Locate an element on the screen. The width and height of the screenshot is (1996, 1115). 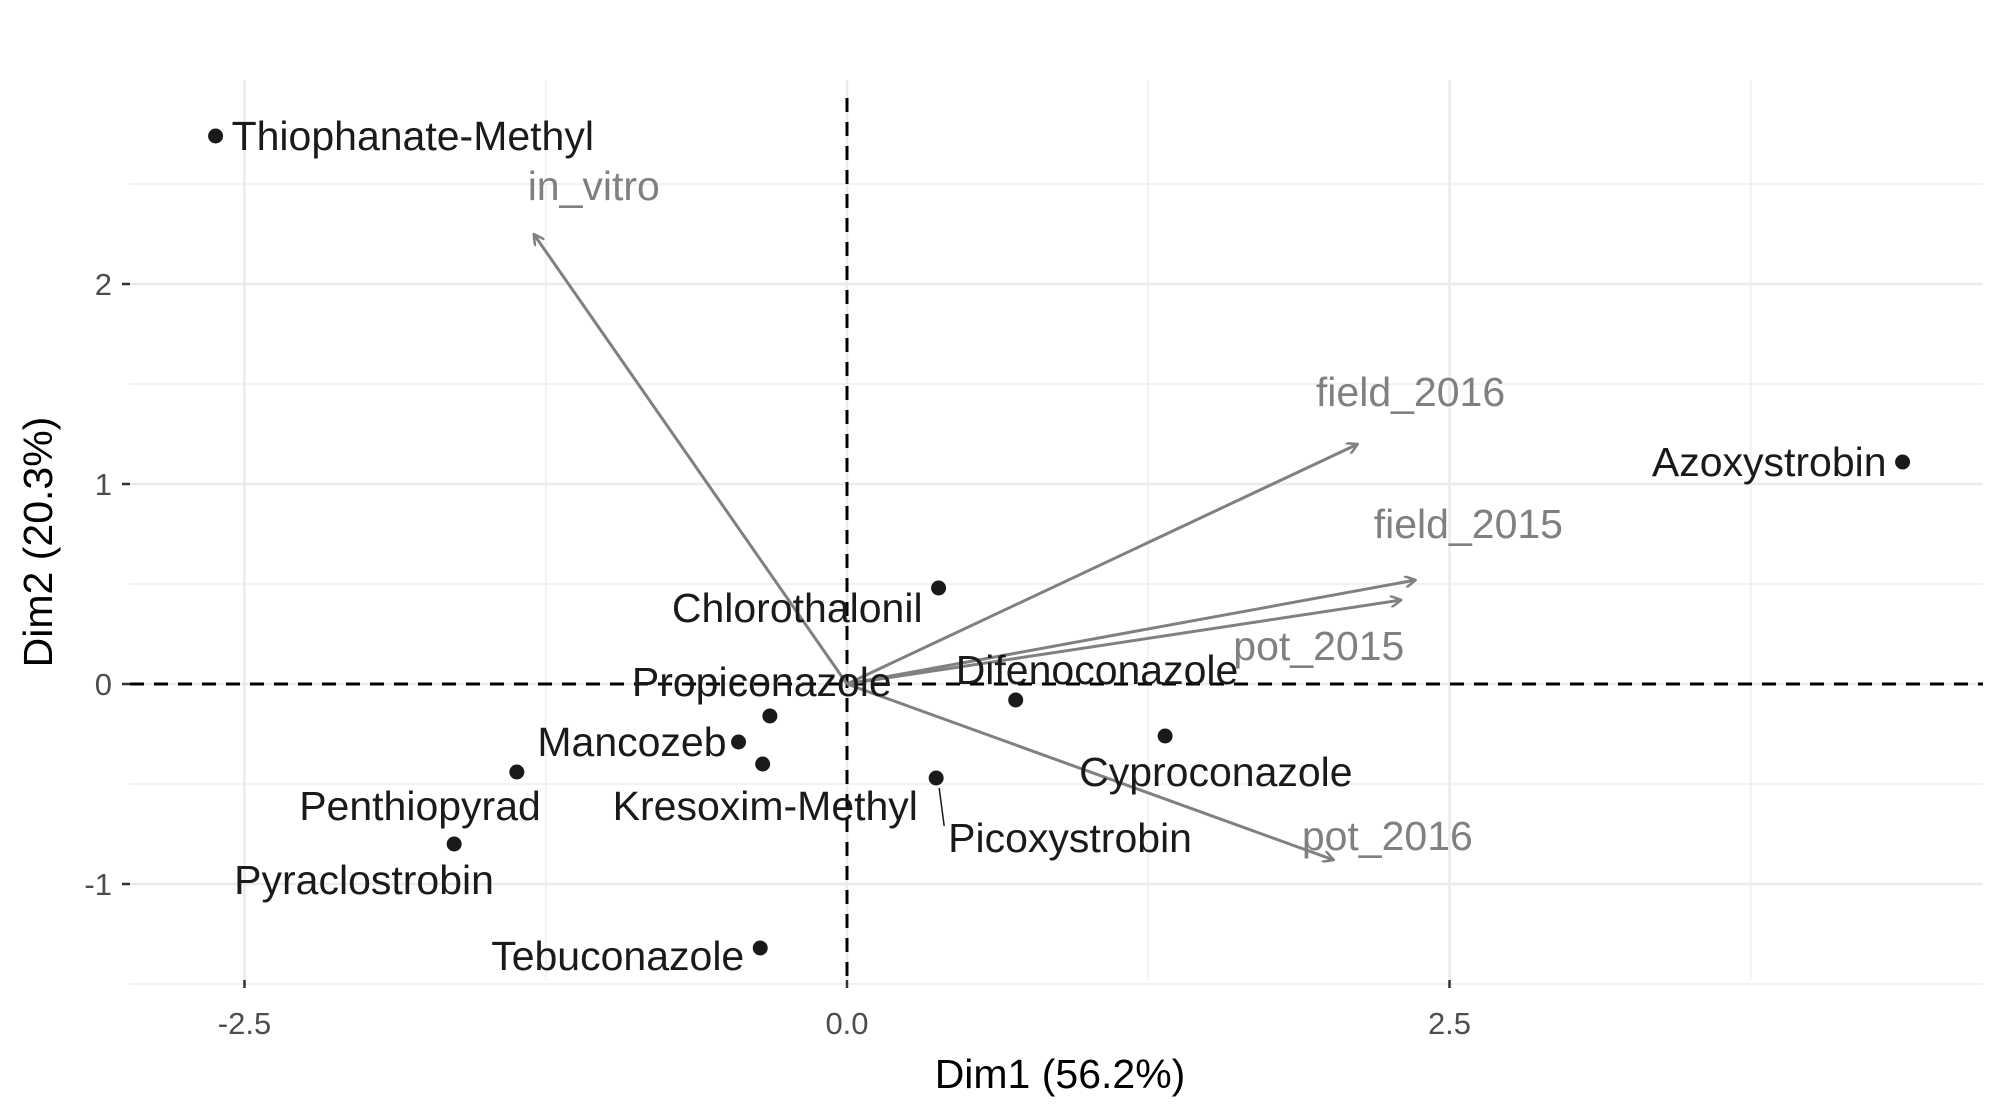
x-tick-label: -2.5 is located at coordinates (244, 1023).